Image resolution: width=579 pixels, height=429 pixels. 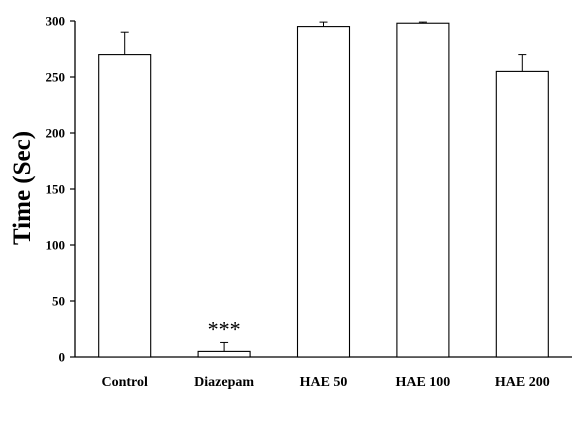 I want to click on x-label-hae-100: HAE 100, so click(x=422, y=382).